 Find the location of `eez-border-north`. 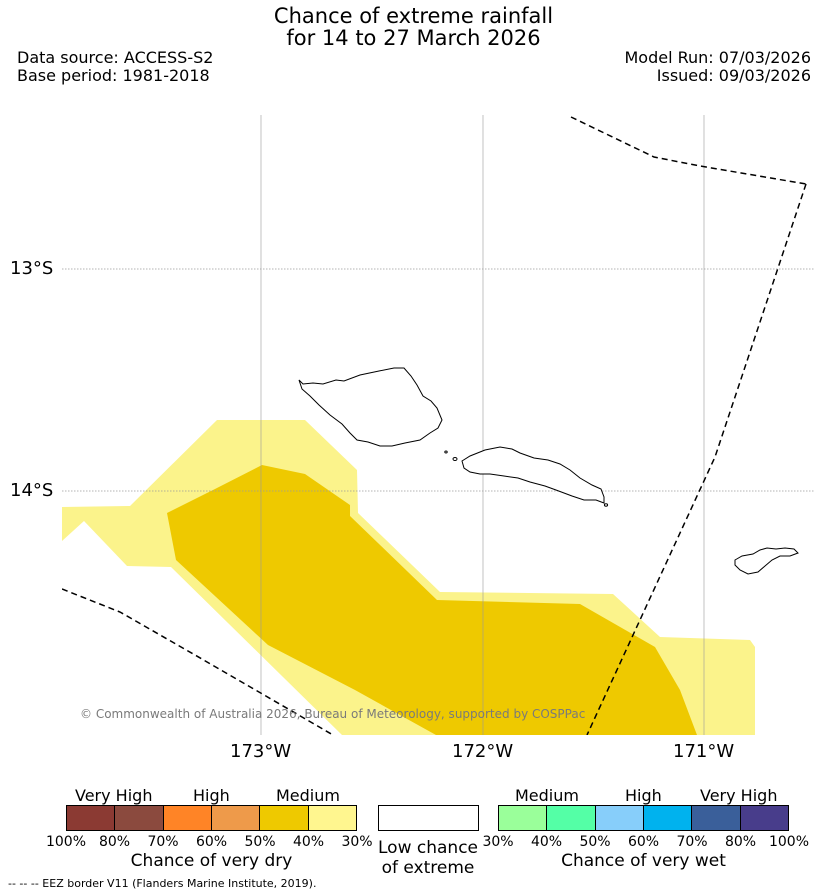

eez-border-north is located at coordinates (688, 150).